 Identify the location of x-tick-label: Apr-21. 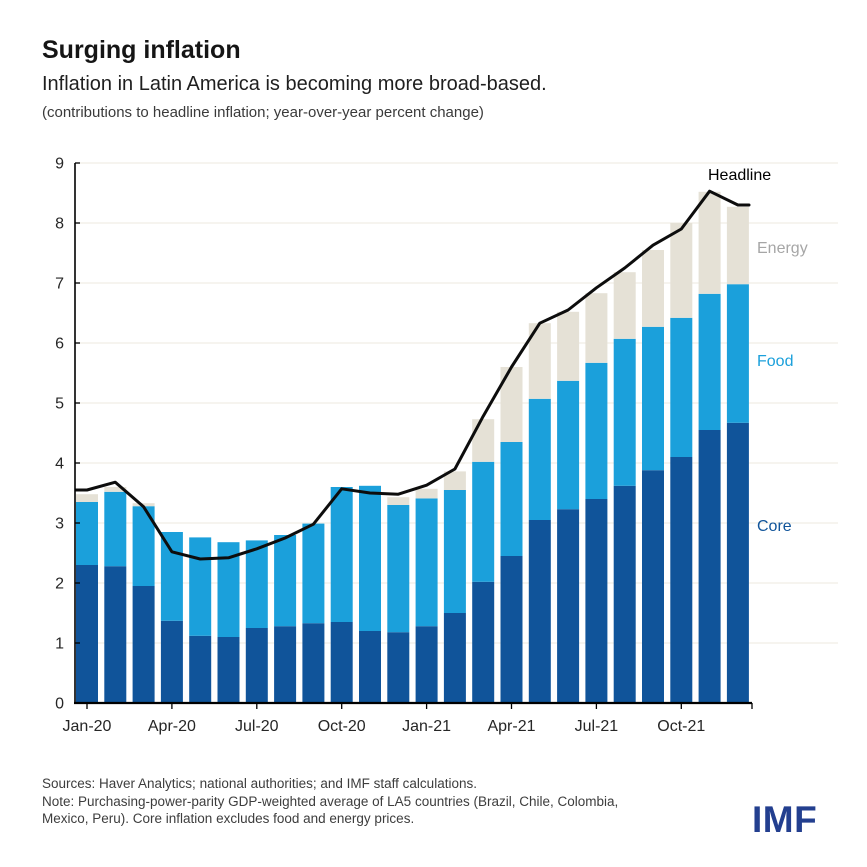
(511, 726).